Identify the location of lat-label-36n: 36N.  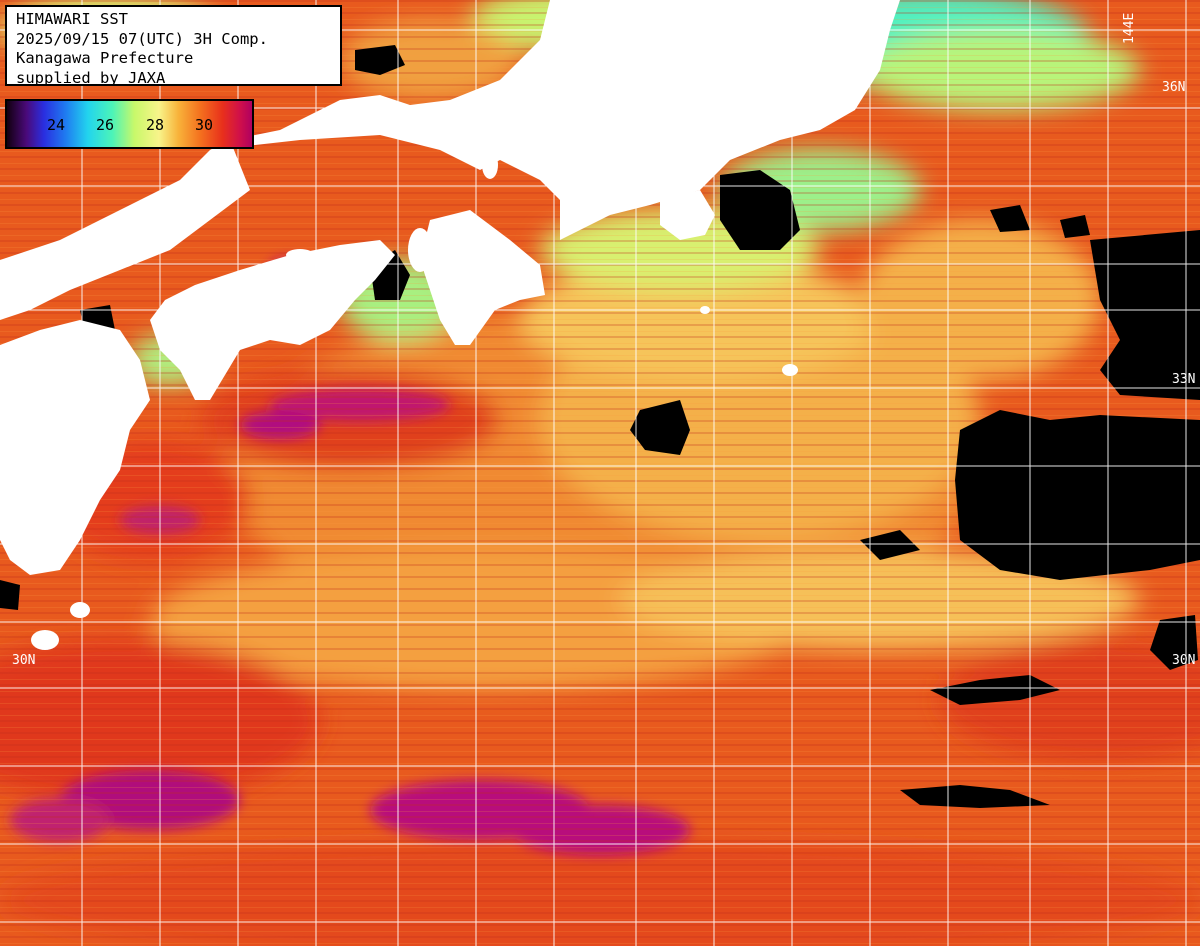
(1174, 87).